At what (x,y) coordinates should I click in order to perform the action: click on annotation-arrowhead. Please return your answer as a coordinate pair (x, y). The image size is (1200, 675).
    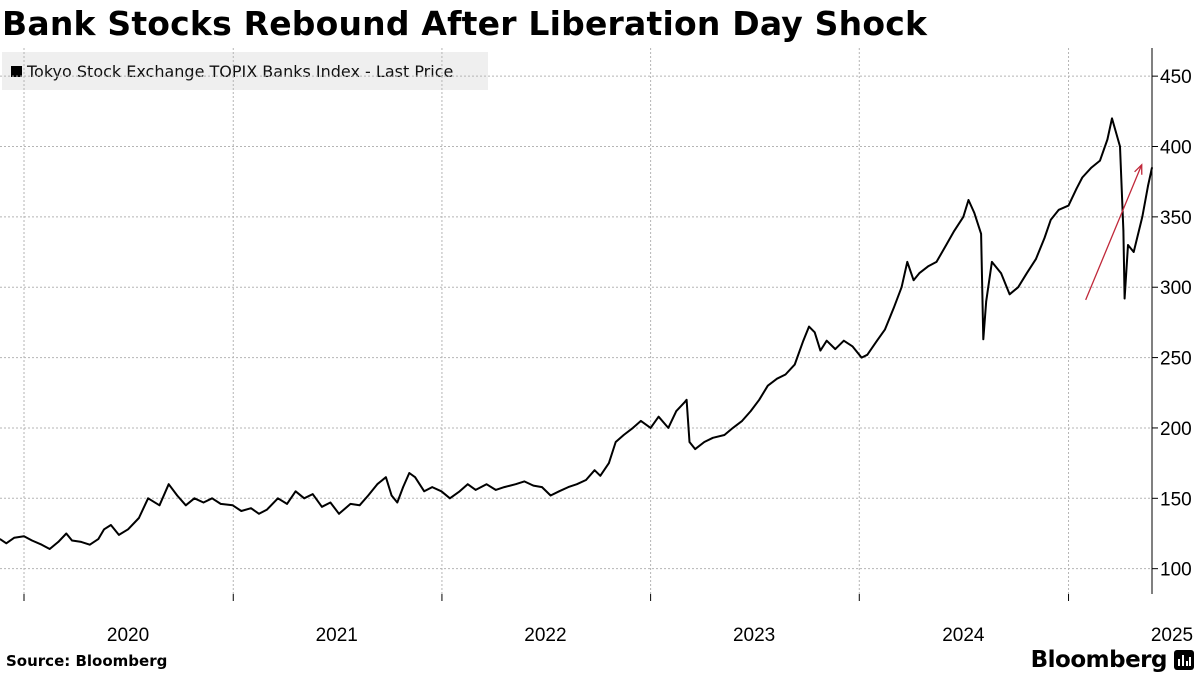
    Looking at the image, I should click on (1138, 169).